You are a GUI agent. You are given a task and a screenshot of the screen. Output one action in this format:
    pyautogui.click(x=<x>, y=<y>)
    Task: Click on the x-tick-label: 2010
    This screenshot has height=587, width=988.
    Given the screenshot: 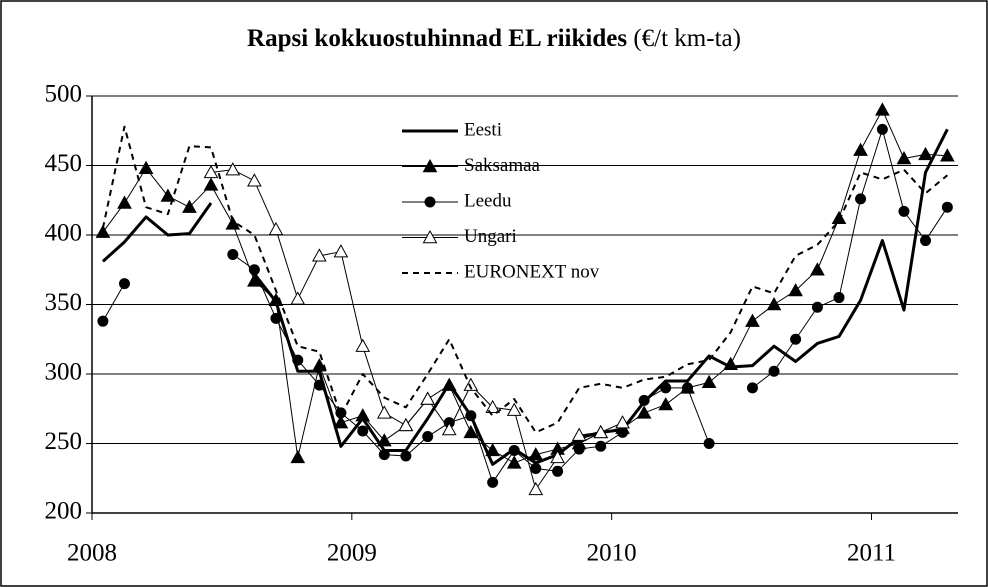 What is the action you would take?
    pyautogui.click(x=612, y=553)
    